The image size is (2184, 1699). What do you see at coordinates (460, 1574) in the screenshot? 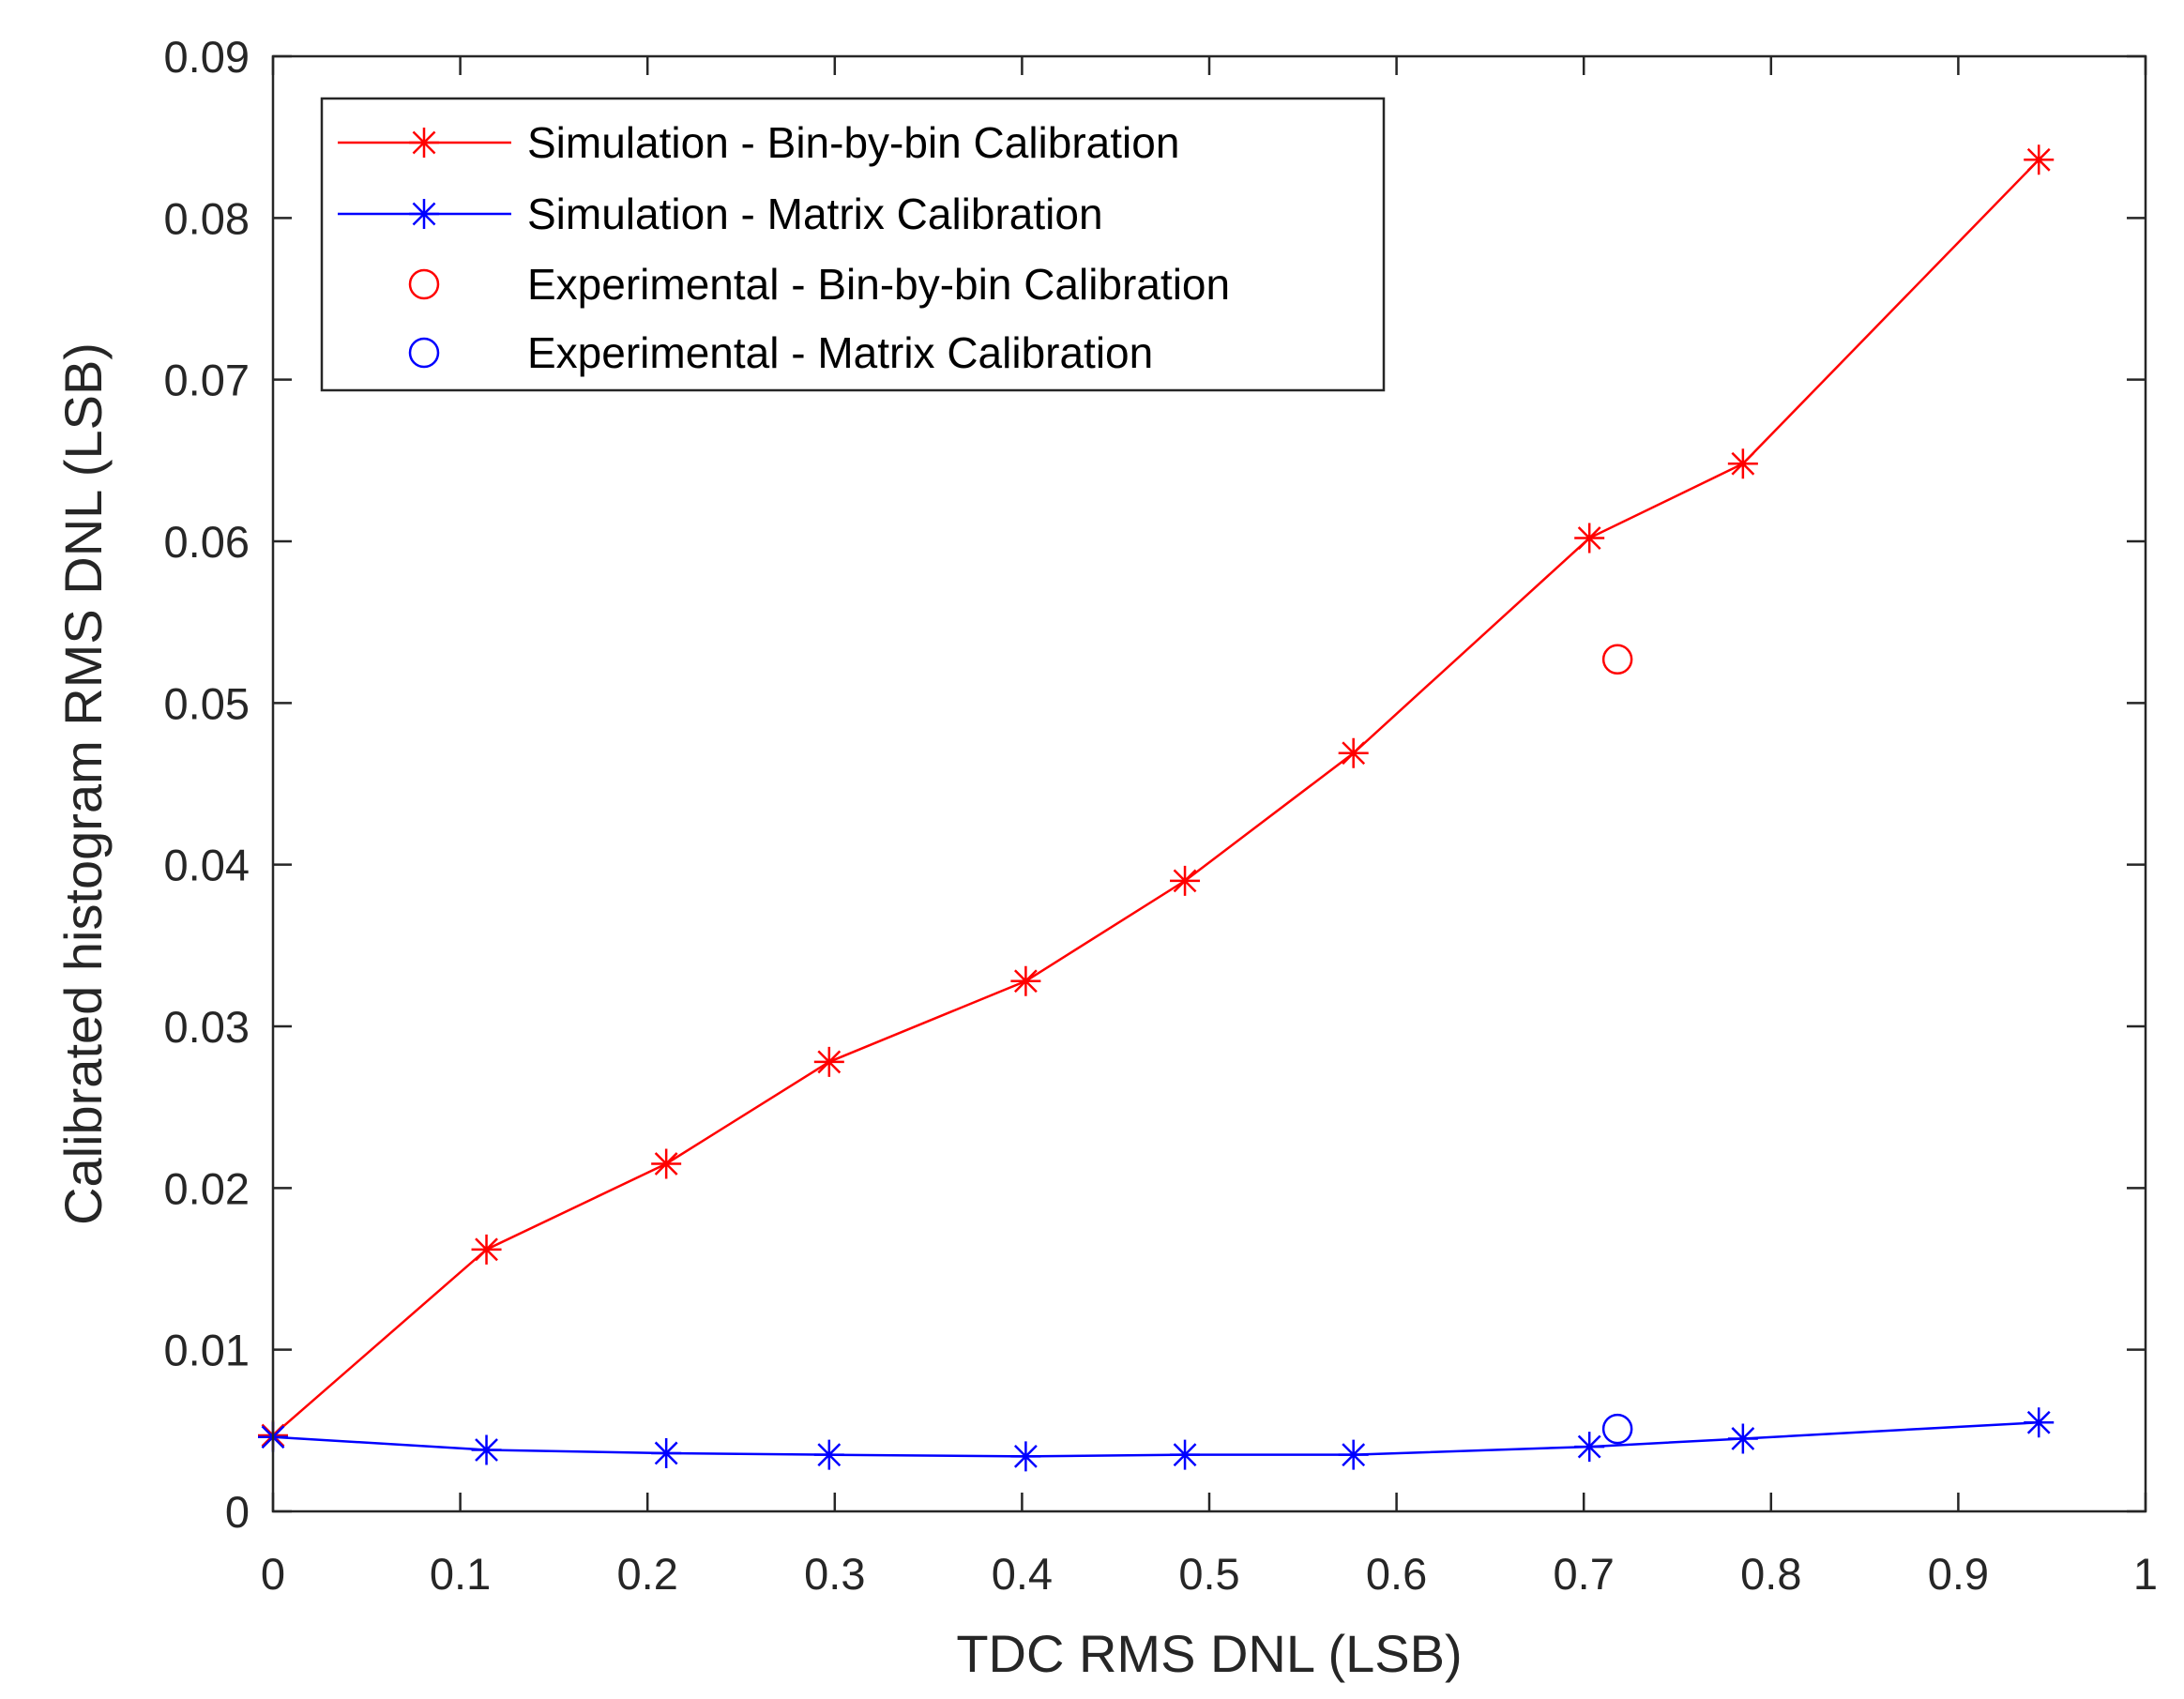
I see `x-tick-label: 0.1` at bounding box center [460, 1574].